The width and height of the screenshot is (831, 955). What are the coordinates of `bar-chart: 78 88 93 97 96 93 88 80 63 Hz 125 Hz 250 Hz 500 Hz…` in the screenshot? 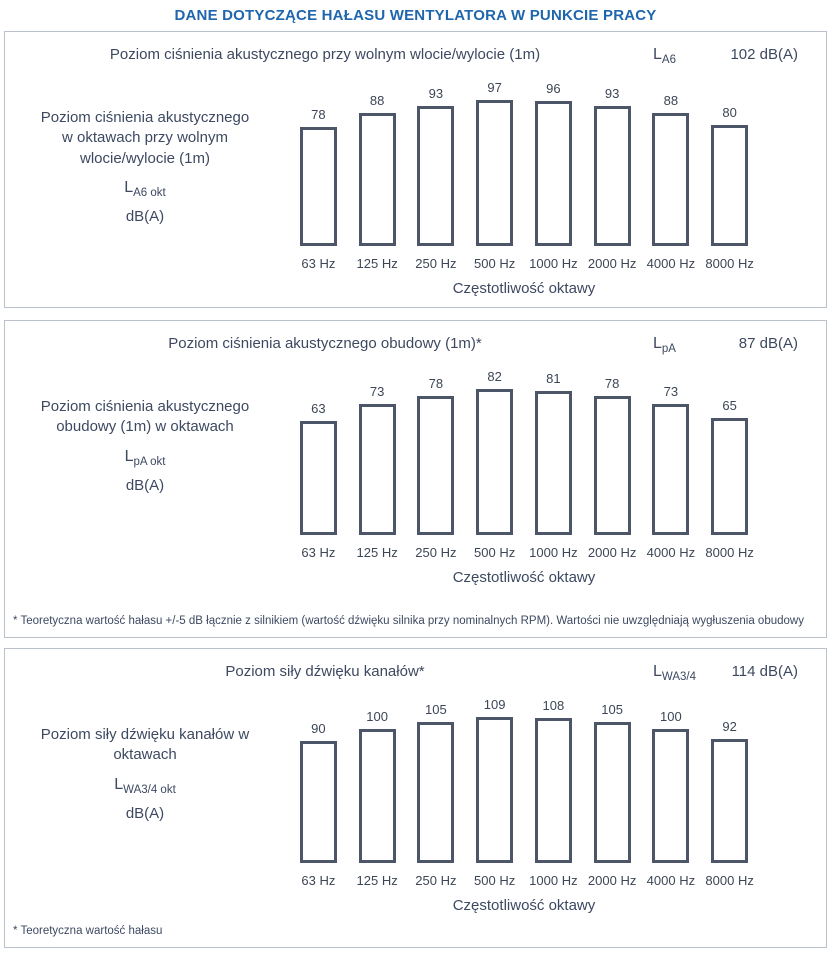 It's located at (524, 189).